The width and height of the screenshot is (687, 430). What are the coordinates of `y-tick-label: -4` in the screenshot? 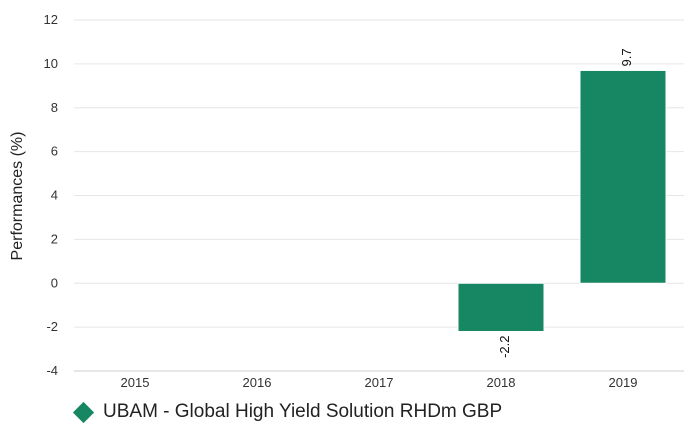 It's located at (52, 370).